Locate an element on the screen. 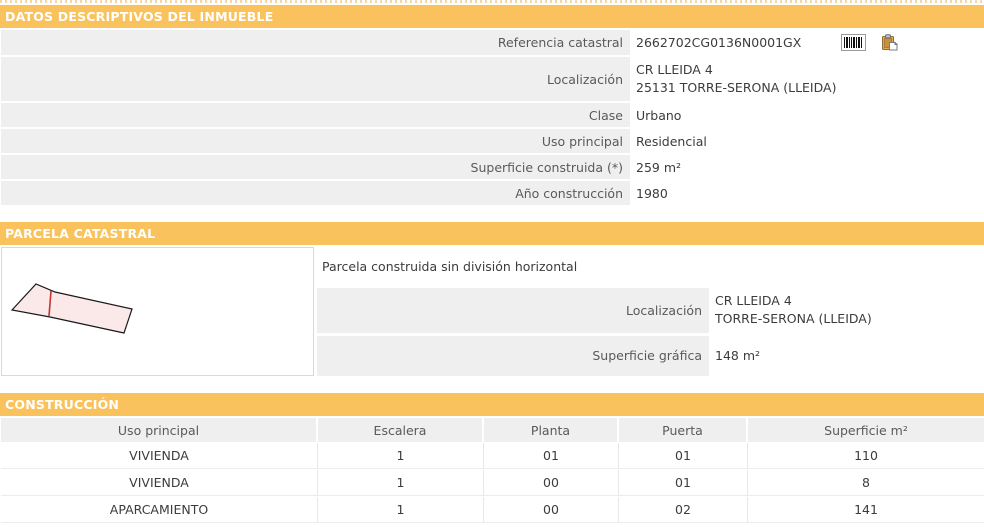 This screenshot has height=529, width=984. column-header-puerta: Puerta is located at coordinates (683, 430).